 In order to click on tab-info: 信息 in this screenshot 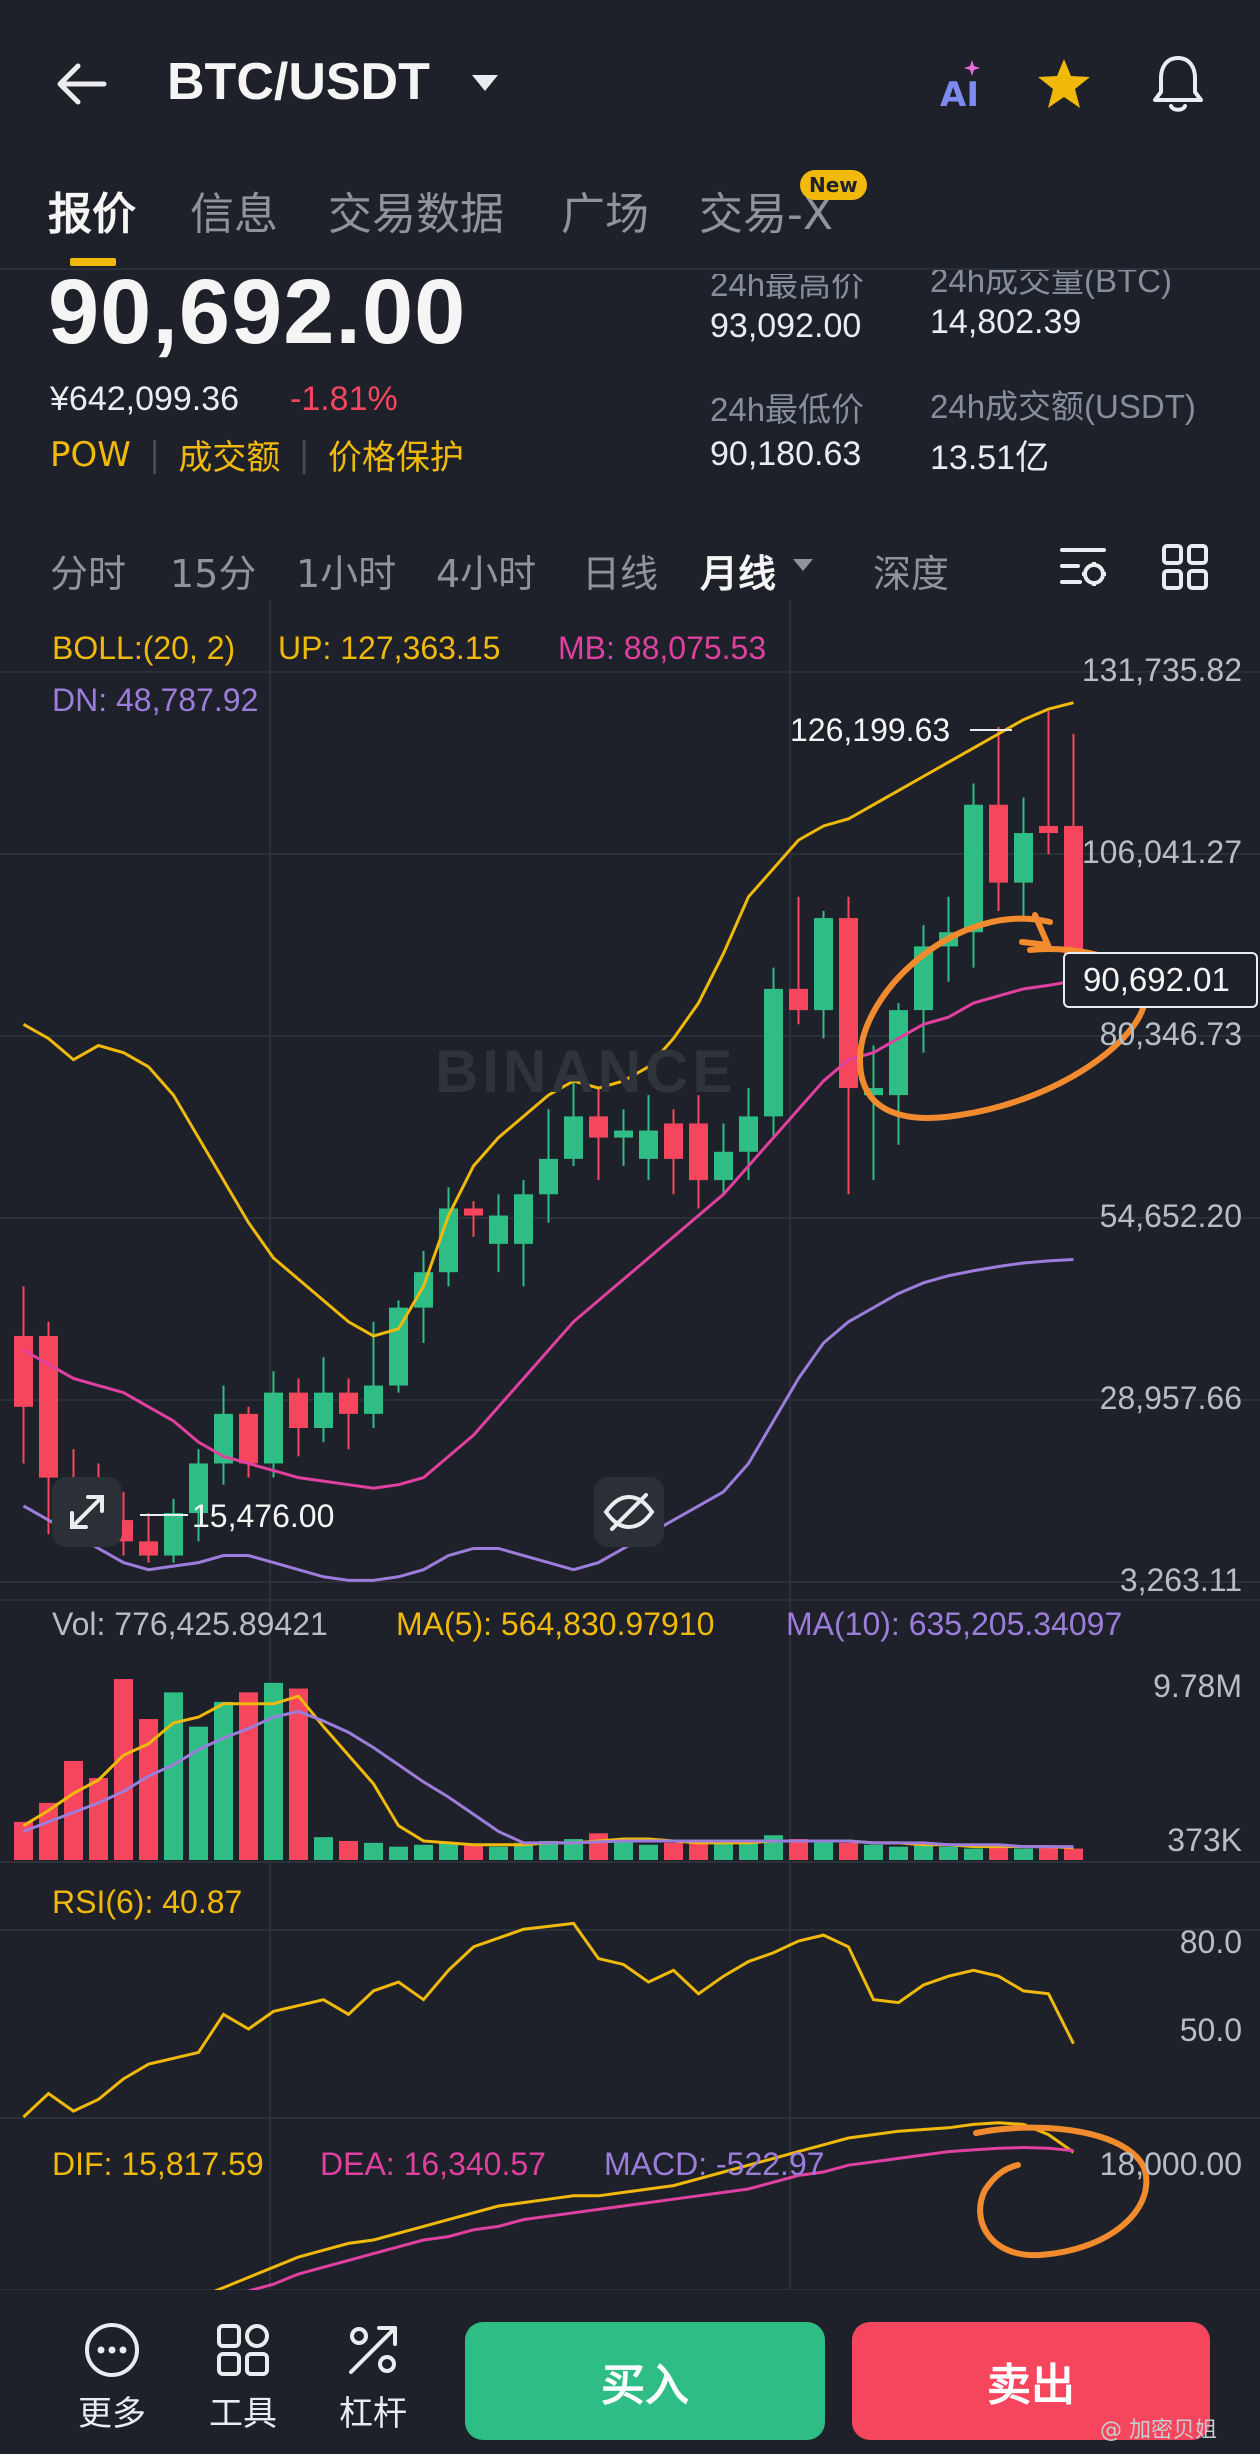, I will do `click(234, 214)`.